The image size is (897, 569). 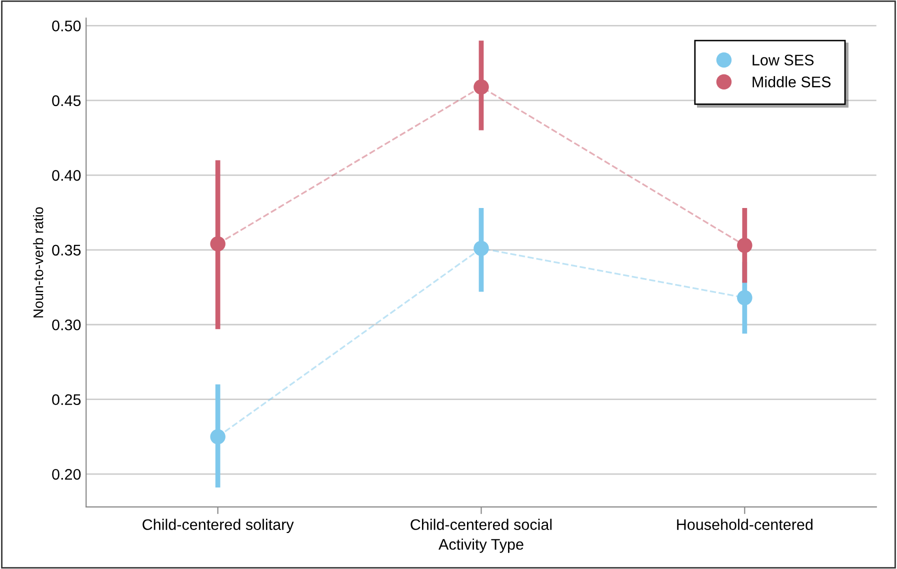 I want to click on y-tick-label: 0.20, so click(x=66, y=474).